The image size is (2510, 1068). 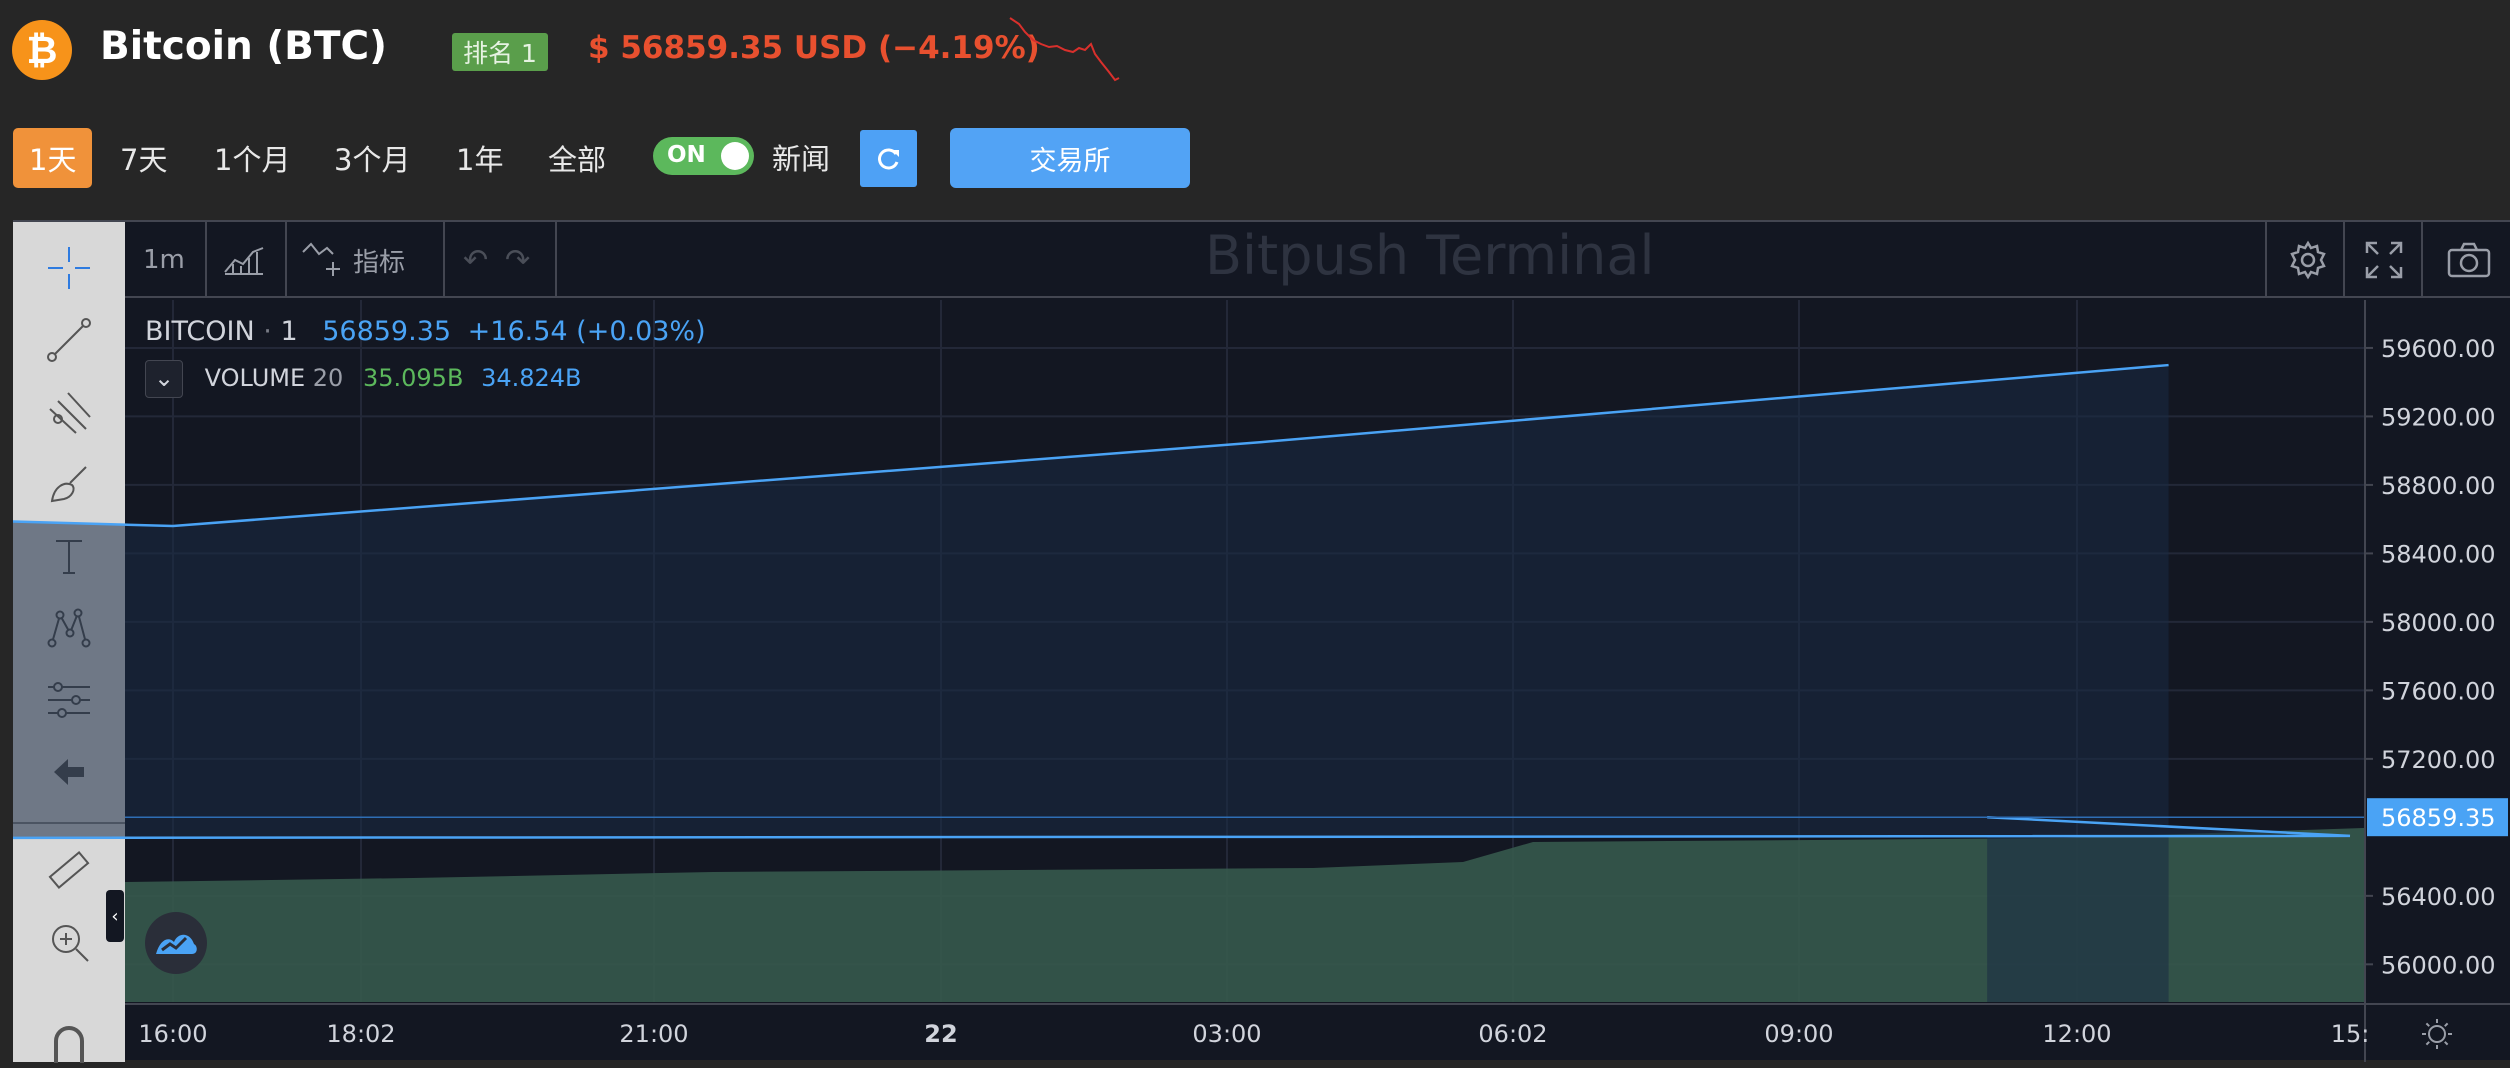 What do you see at coordinates (500, 52) in the screenshot?
I see `rank-badge: 排名 1` at bounding box center [500, 52].